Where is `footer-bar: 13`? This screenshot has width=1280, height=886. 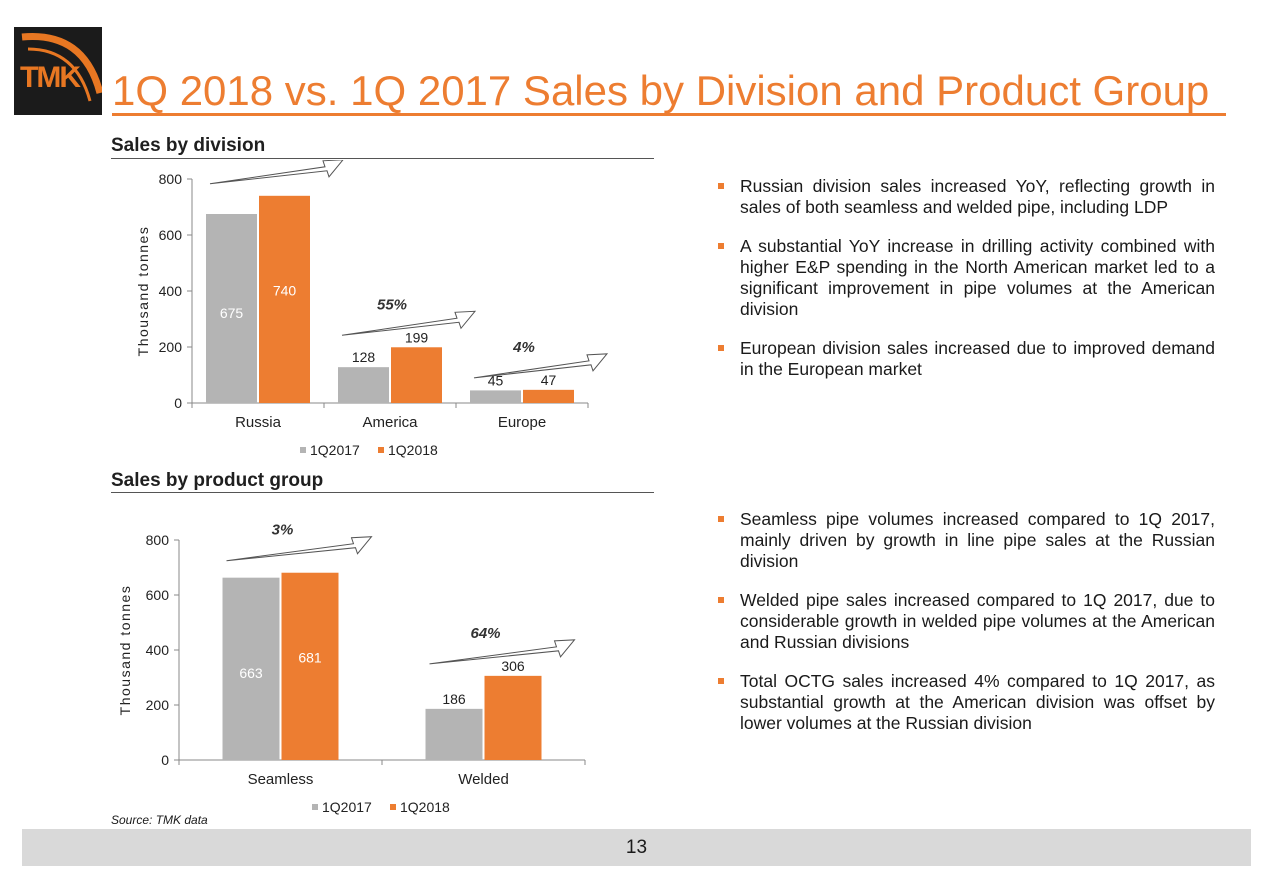 footer-bar: 13 is located at coordinates (636, 847).